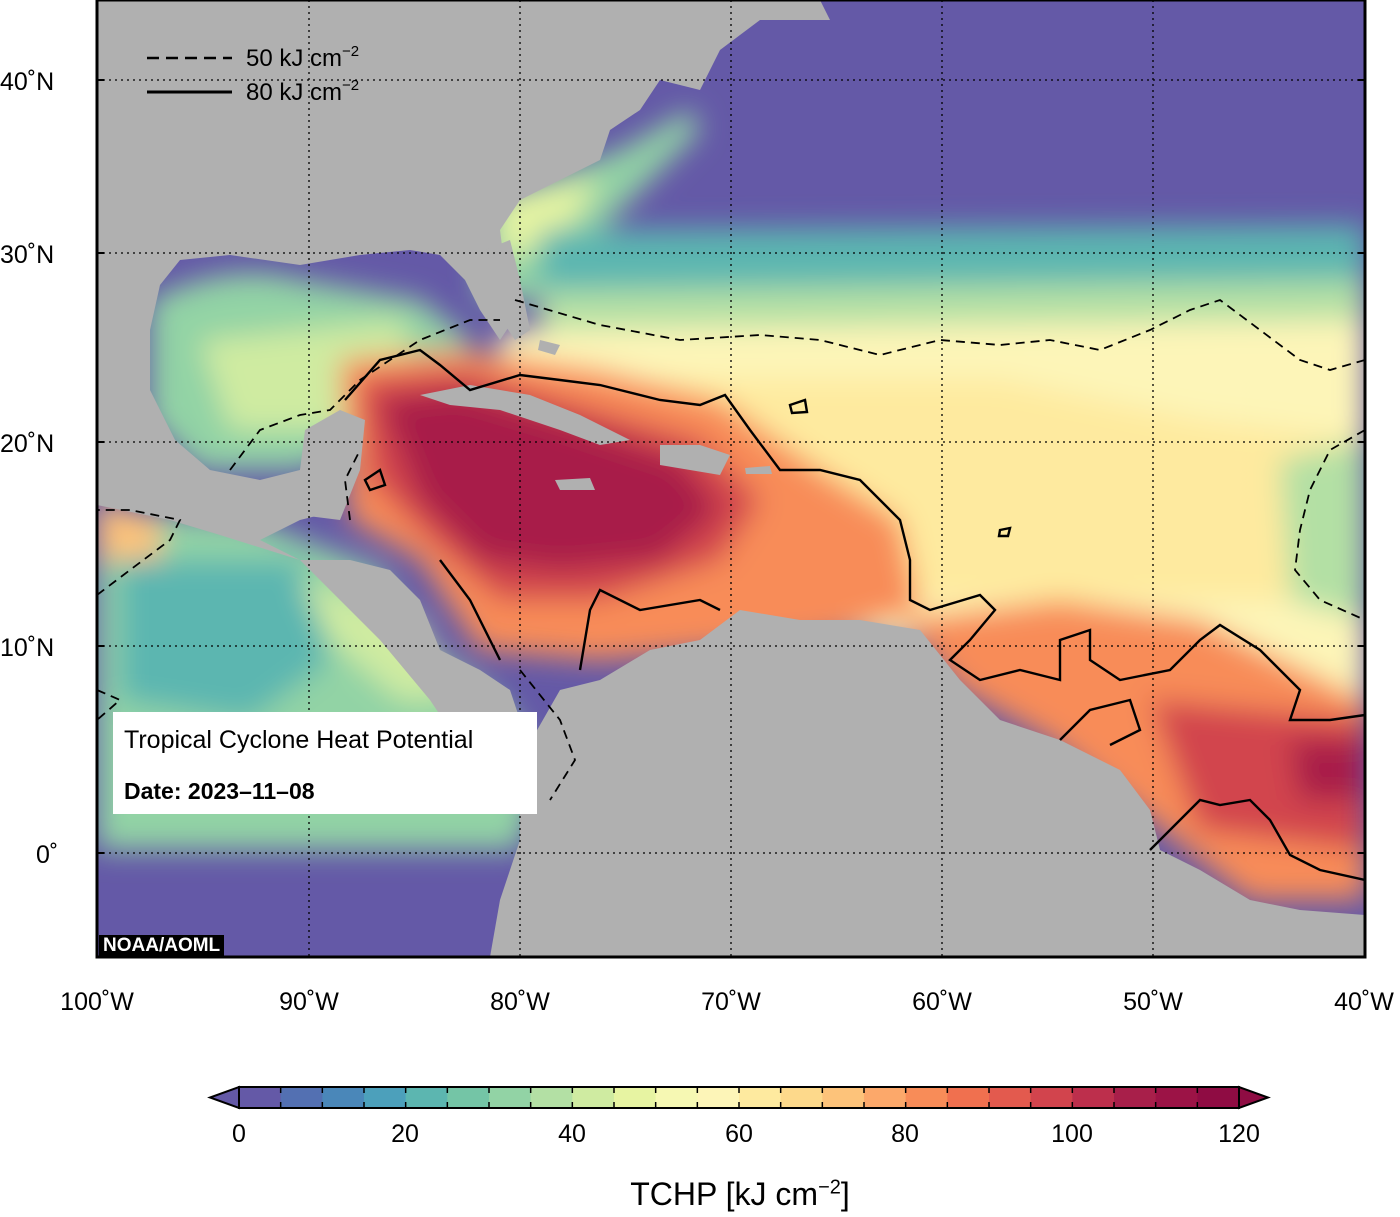 The width and height of the screenshot is (1400, 1217). I want to click on colorbar-tick-labels: 0 20 40 60 80 100 120, so click(746, 1134).